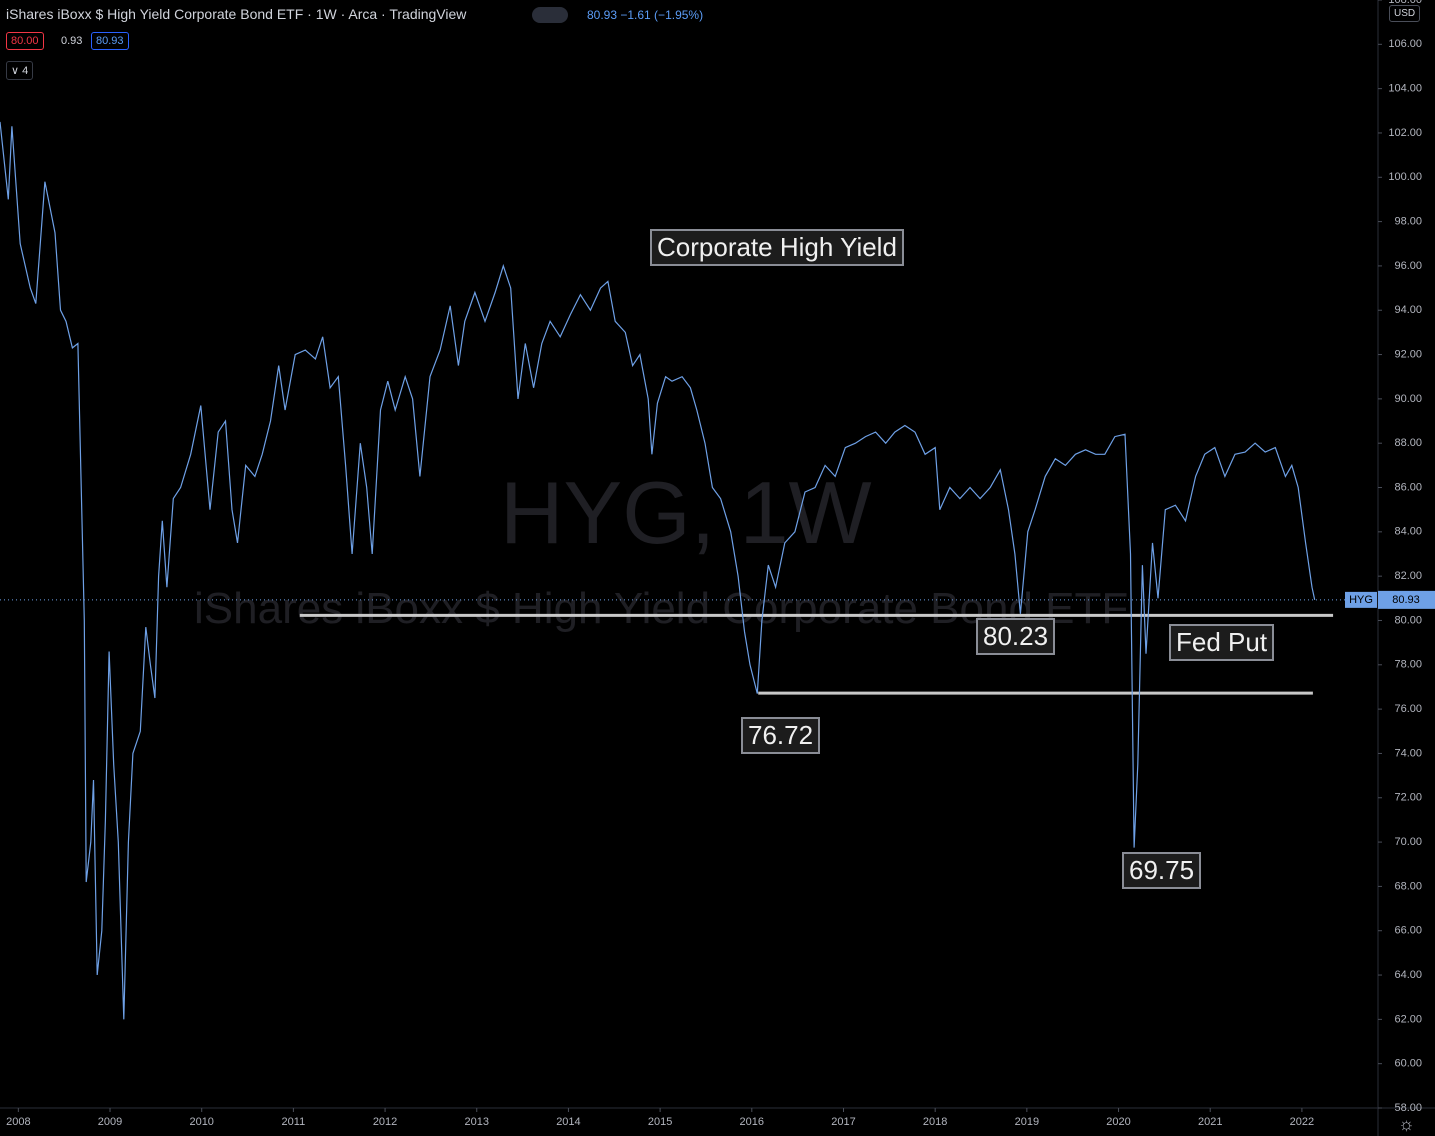 This screenshot has width=1435, height=1136. Describe the element at coordinates (550, 15) in the screenshot. I see `status-toggle` at that location.